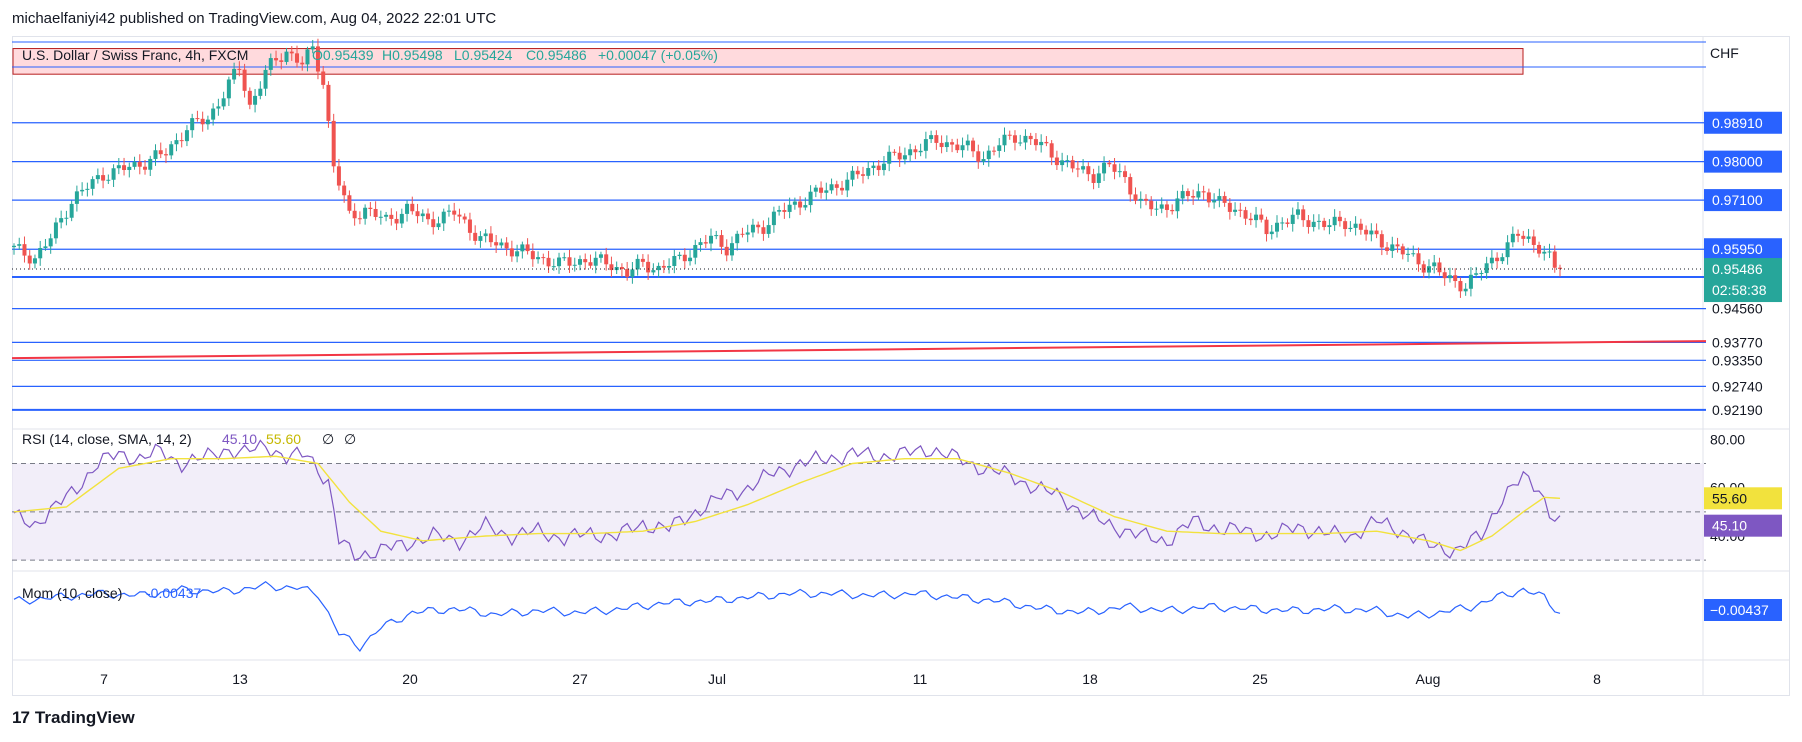 Image resolution: width=1802 pixels, height=742 pixels. I want to click on rsi-empty-2: ∅, so click(350, 439).